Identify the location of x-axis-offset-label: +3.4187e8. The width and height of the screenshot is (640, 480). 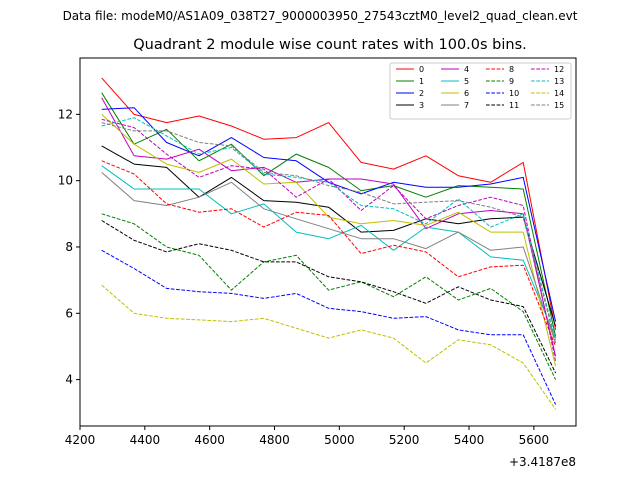
(542, 462).